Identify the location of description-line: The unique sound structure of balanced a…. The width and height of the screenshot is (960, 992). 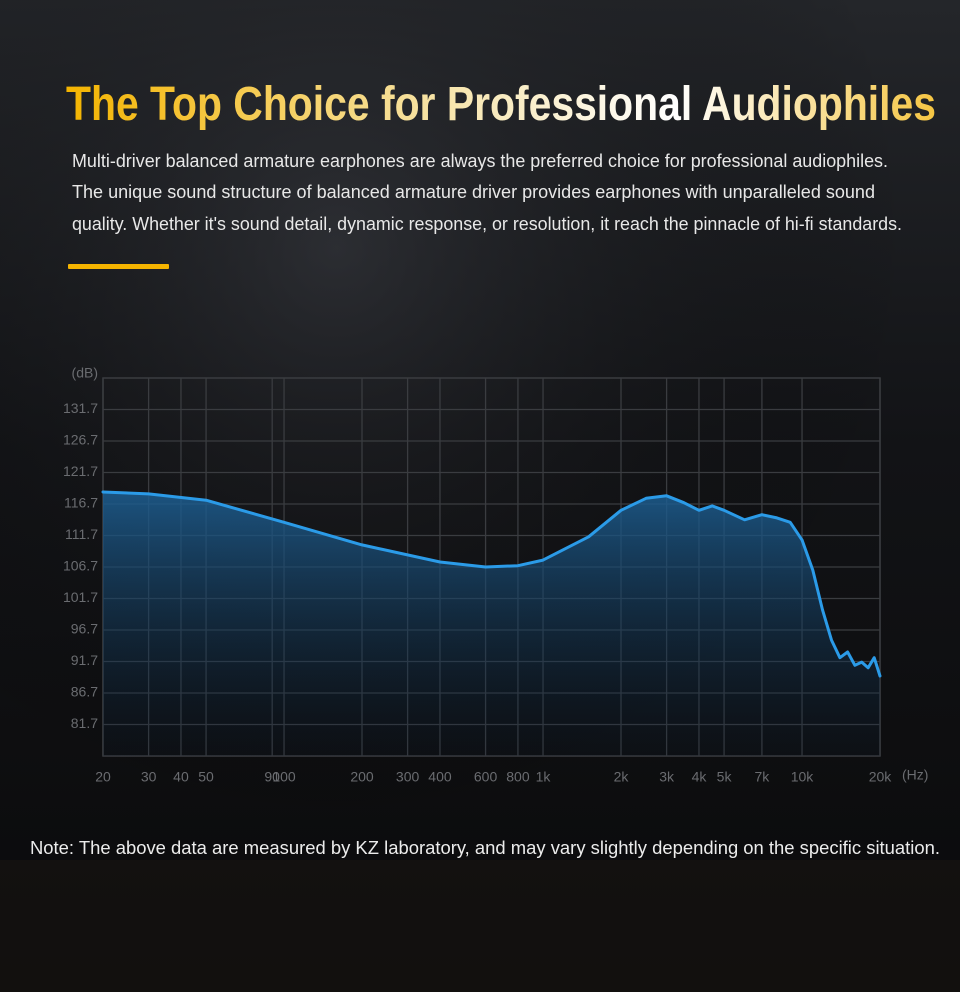
(473, 192).